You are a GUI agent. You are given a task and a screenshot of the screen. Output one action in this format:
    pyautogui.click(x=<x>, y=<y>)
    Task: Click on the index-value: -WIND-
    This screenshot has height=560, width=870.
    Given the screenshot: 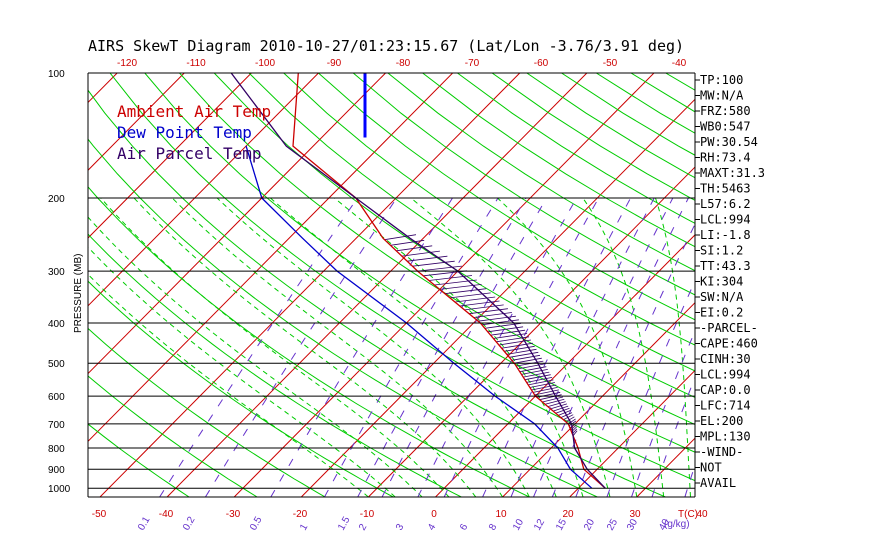 What is the action you would take?
    pyautogui.click(x=721, y=452)
    